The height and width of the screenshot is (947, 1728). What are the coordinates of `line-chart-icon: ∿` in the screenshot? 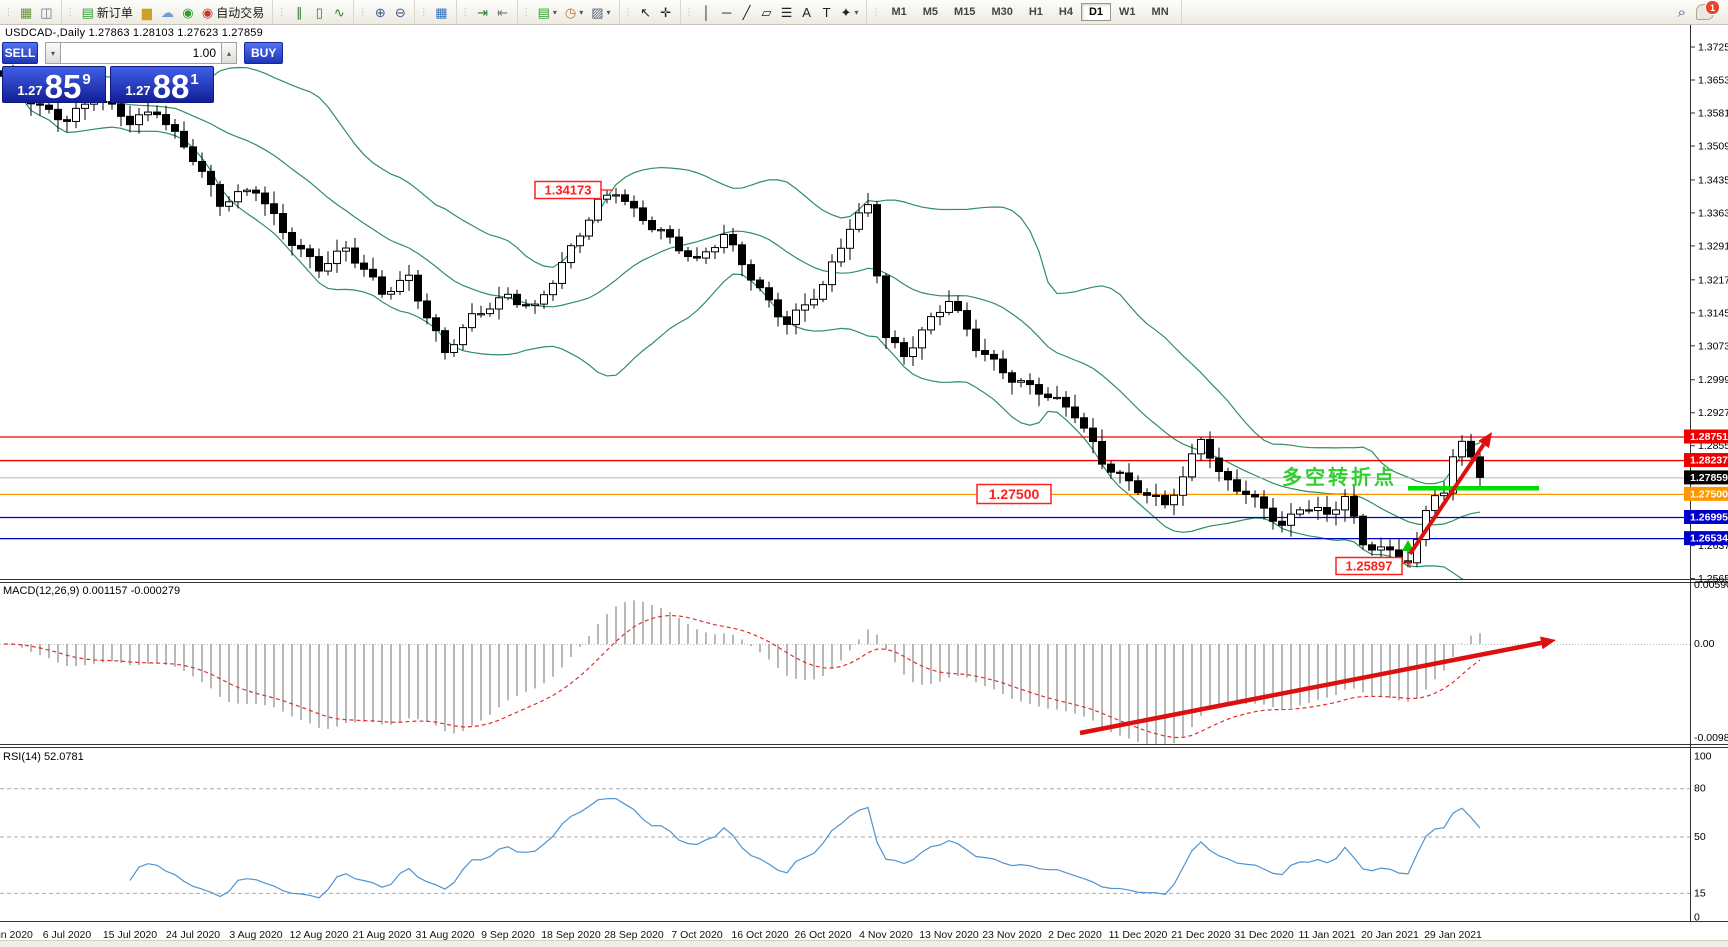 It's located at (339, 12).